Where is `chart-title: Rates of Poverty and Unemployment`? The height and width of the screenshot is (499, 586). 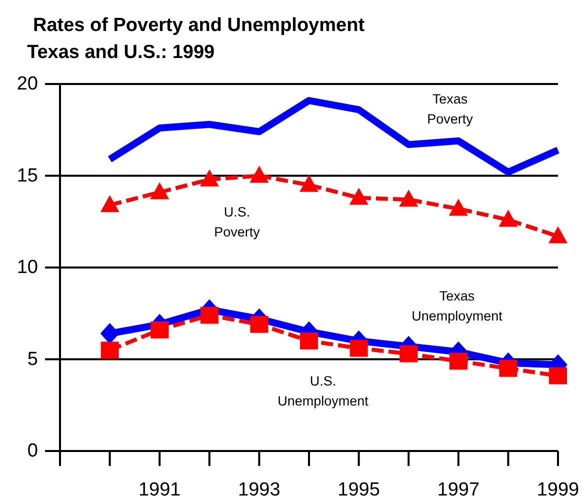
chart-title: Rates of Poverty and Unemployment is located at coordinates (199, 25).